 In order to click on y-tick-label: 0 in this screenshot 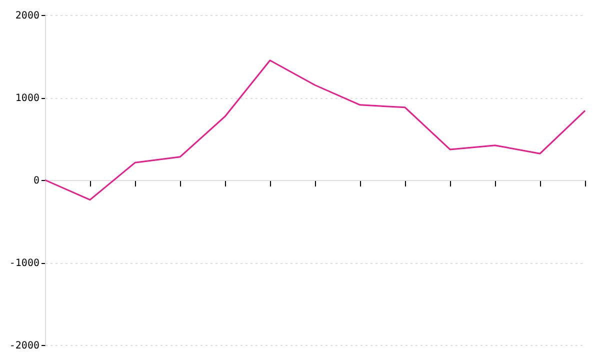, I will do `click(36, 181)`.